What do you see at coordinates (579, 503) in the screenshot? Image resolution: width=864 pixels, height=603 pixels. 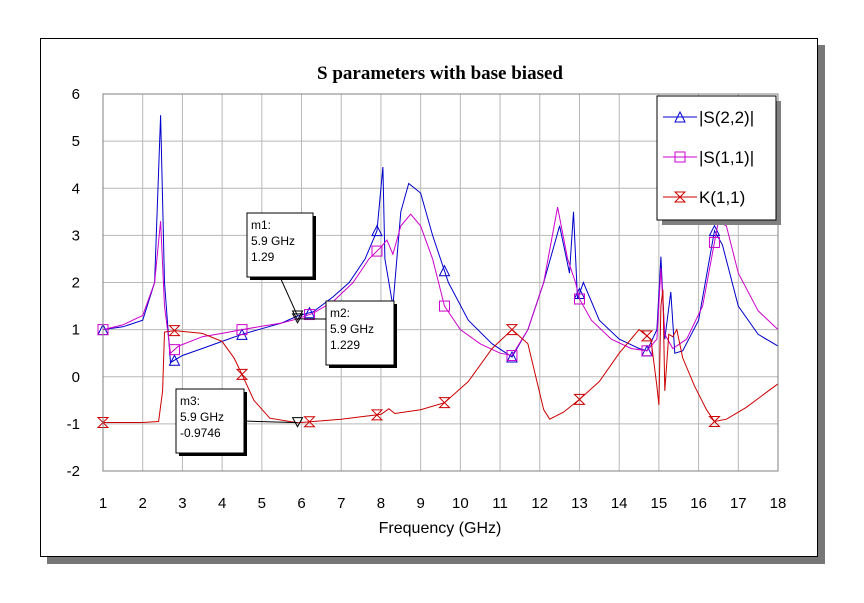 I see `x-tick-label: 13` at bounding box center [579, 503].